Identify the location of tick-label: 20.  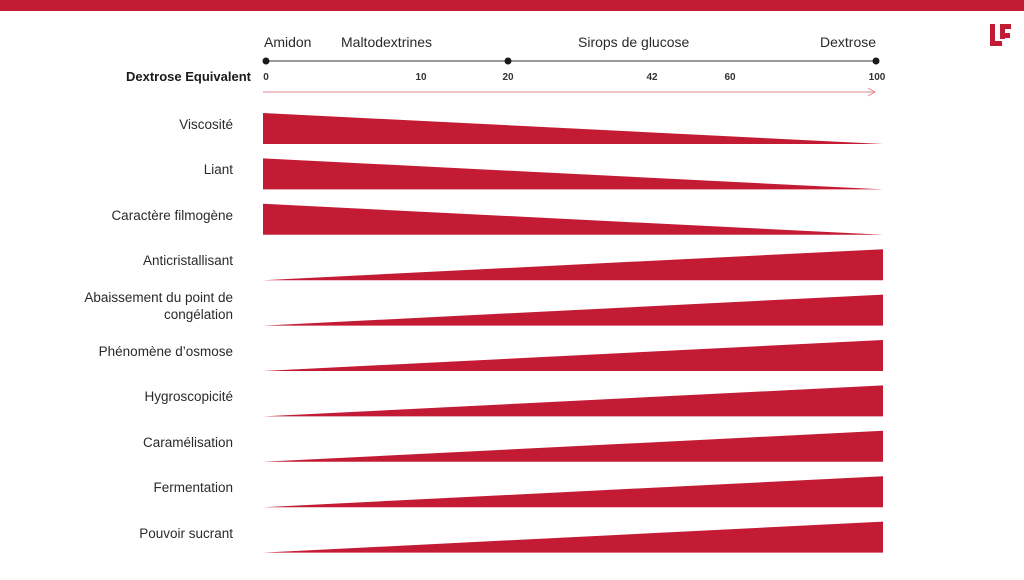
(508, 77).